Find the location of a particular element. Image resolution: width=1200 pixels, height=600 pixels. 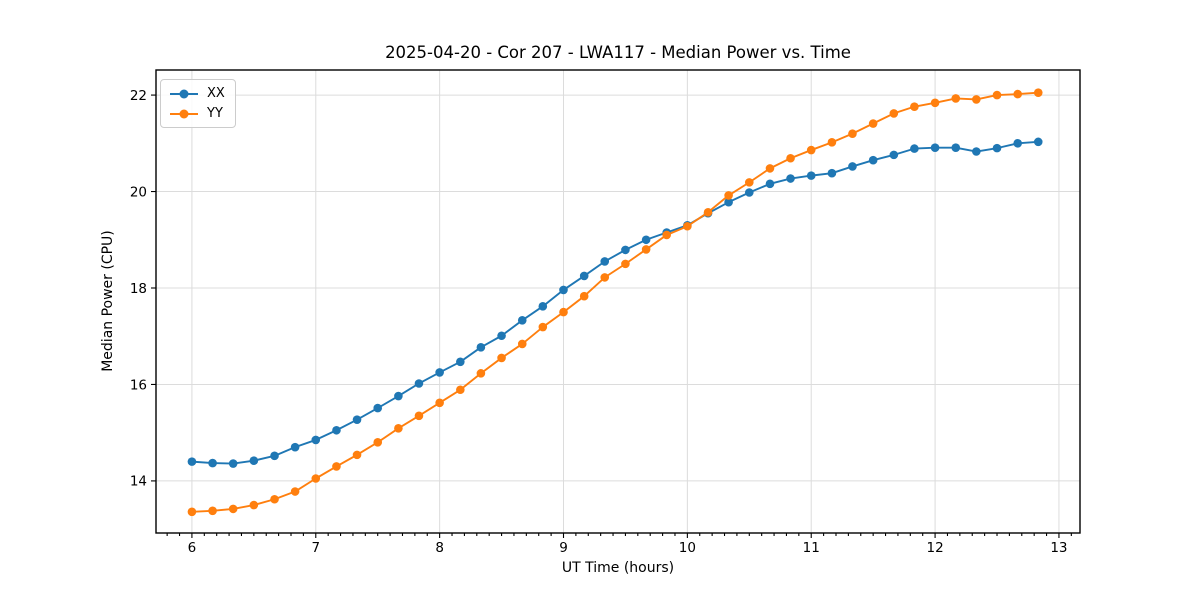

y-axis-label: Median Power (CPU) is located at coordinates (108, 301).